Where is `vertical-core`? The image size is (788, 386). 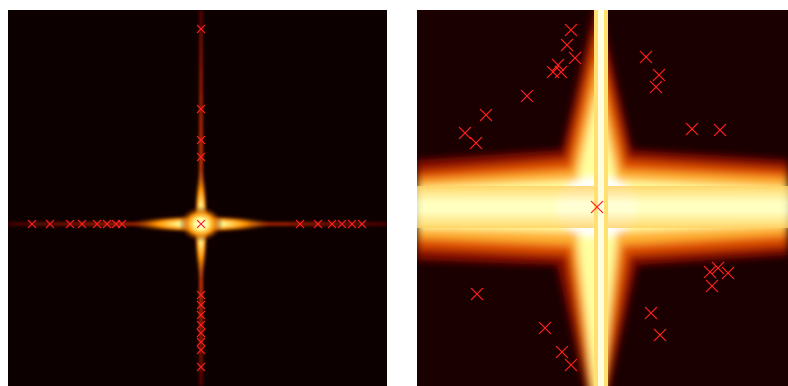 vertical-core is located at coordinates (601, 198).